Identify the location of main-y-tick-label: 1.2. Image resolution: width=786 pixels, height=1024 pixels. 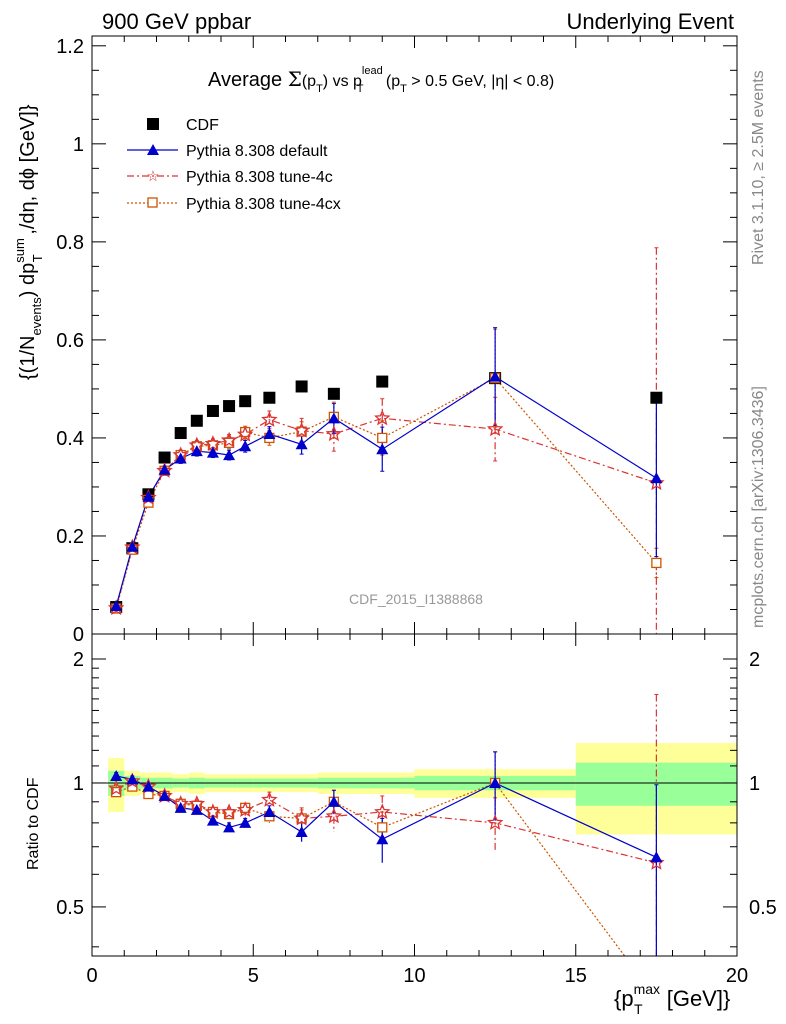
(70, 47).